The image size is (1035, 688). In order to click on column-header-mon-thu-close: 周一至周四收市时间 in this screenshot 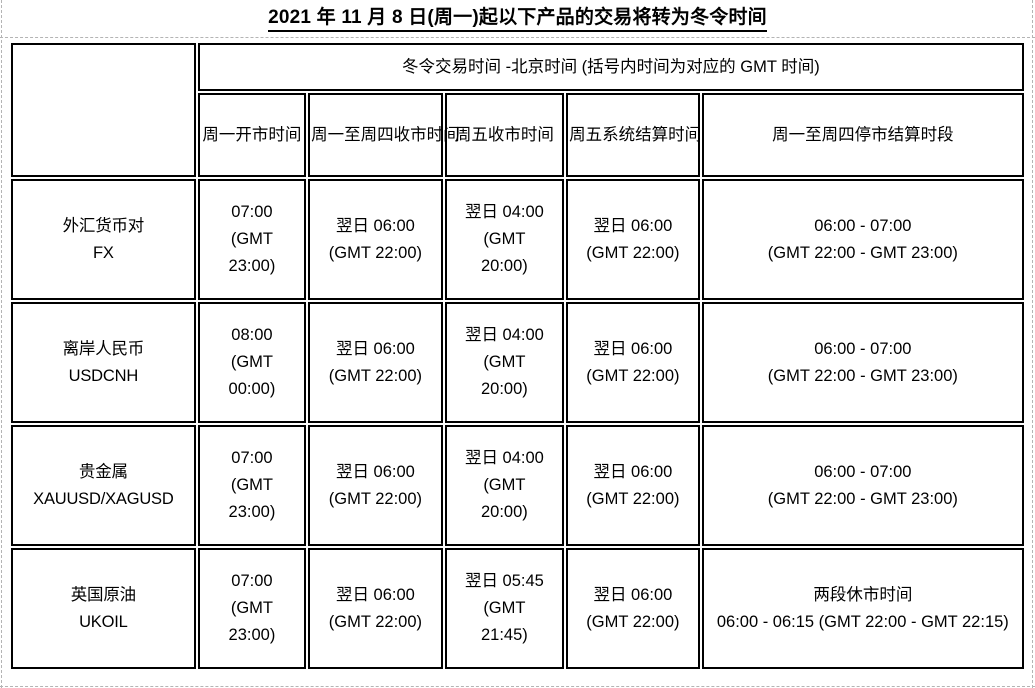, I will do `click(384, 135)`.